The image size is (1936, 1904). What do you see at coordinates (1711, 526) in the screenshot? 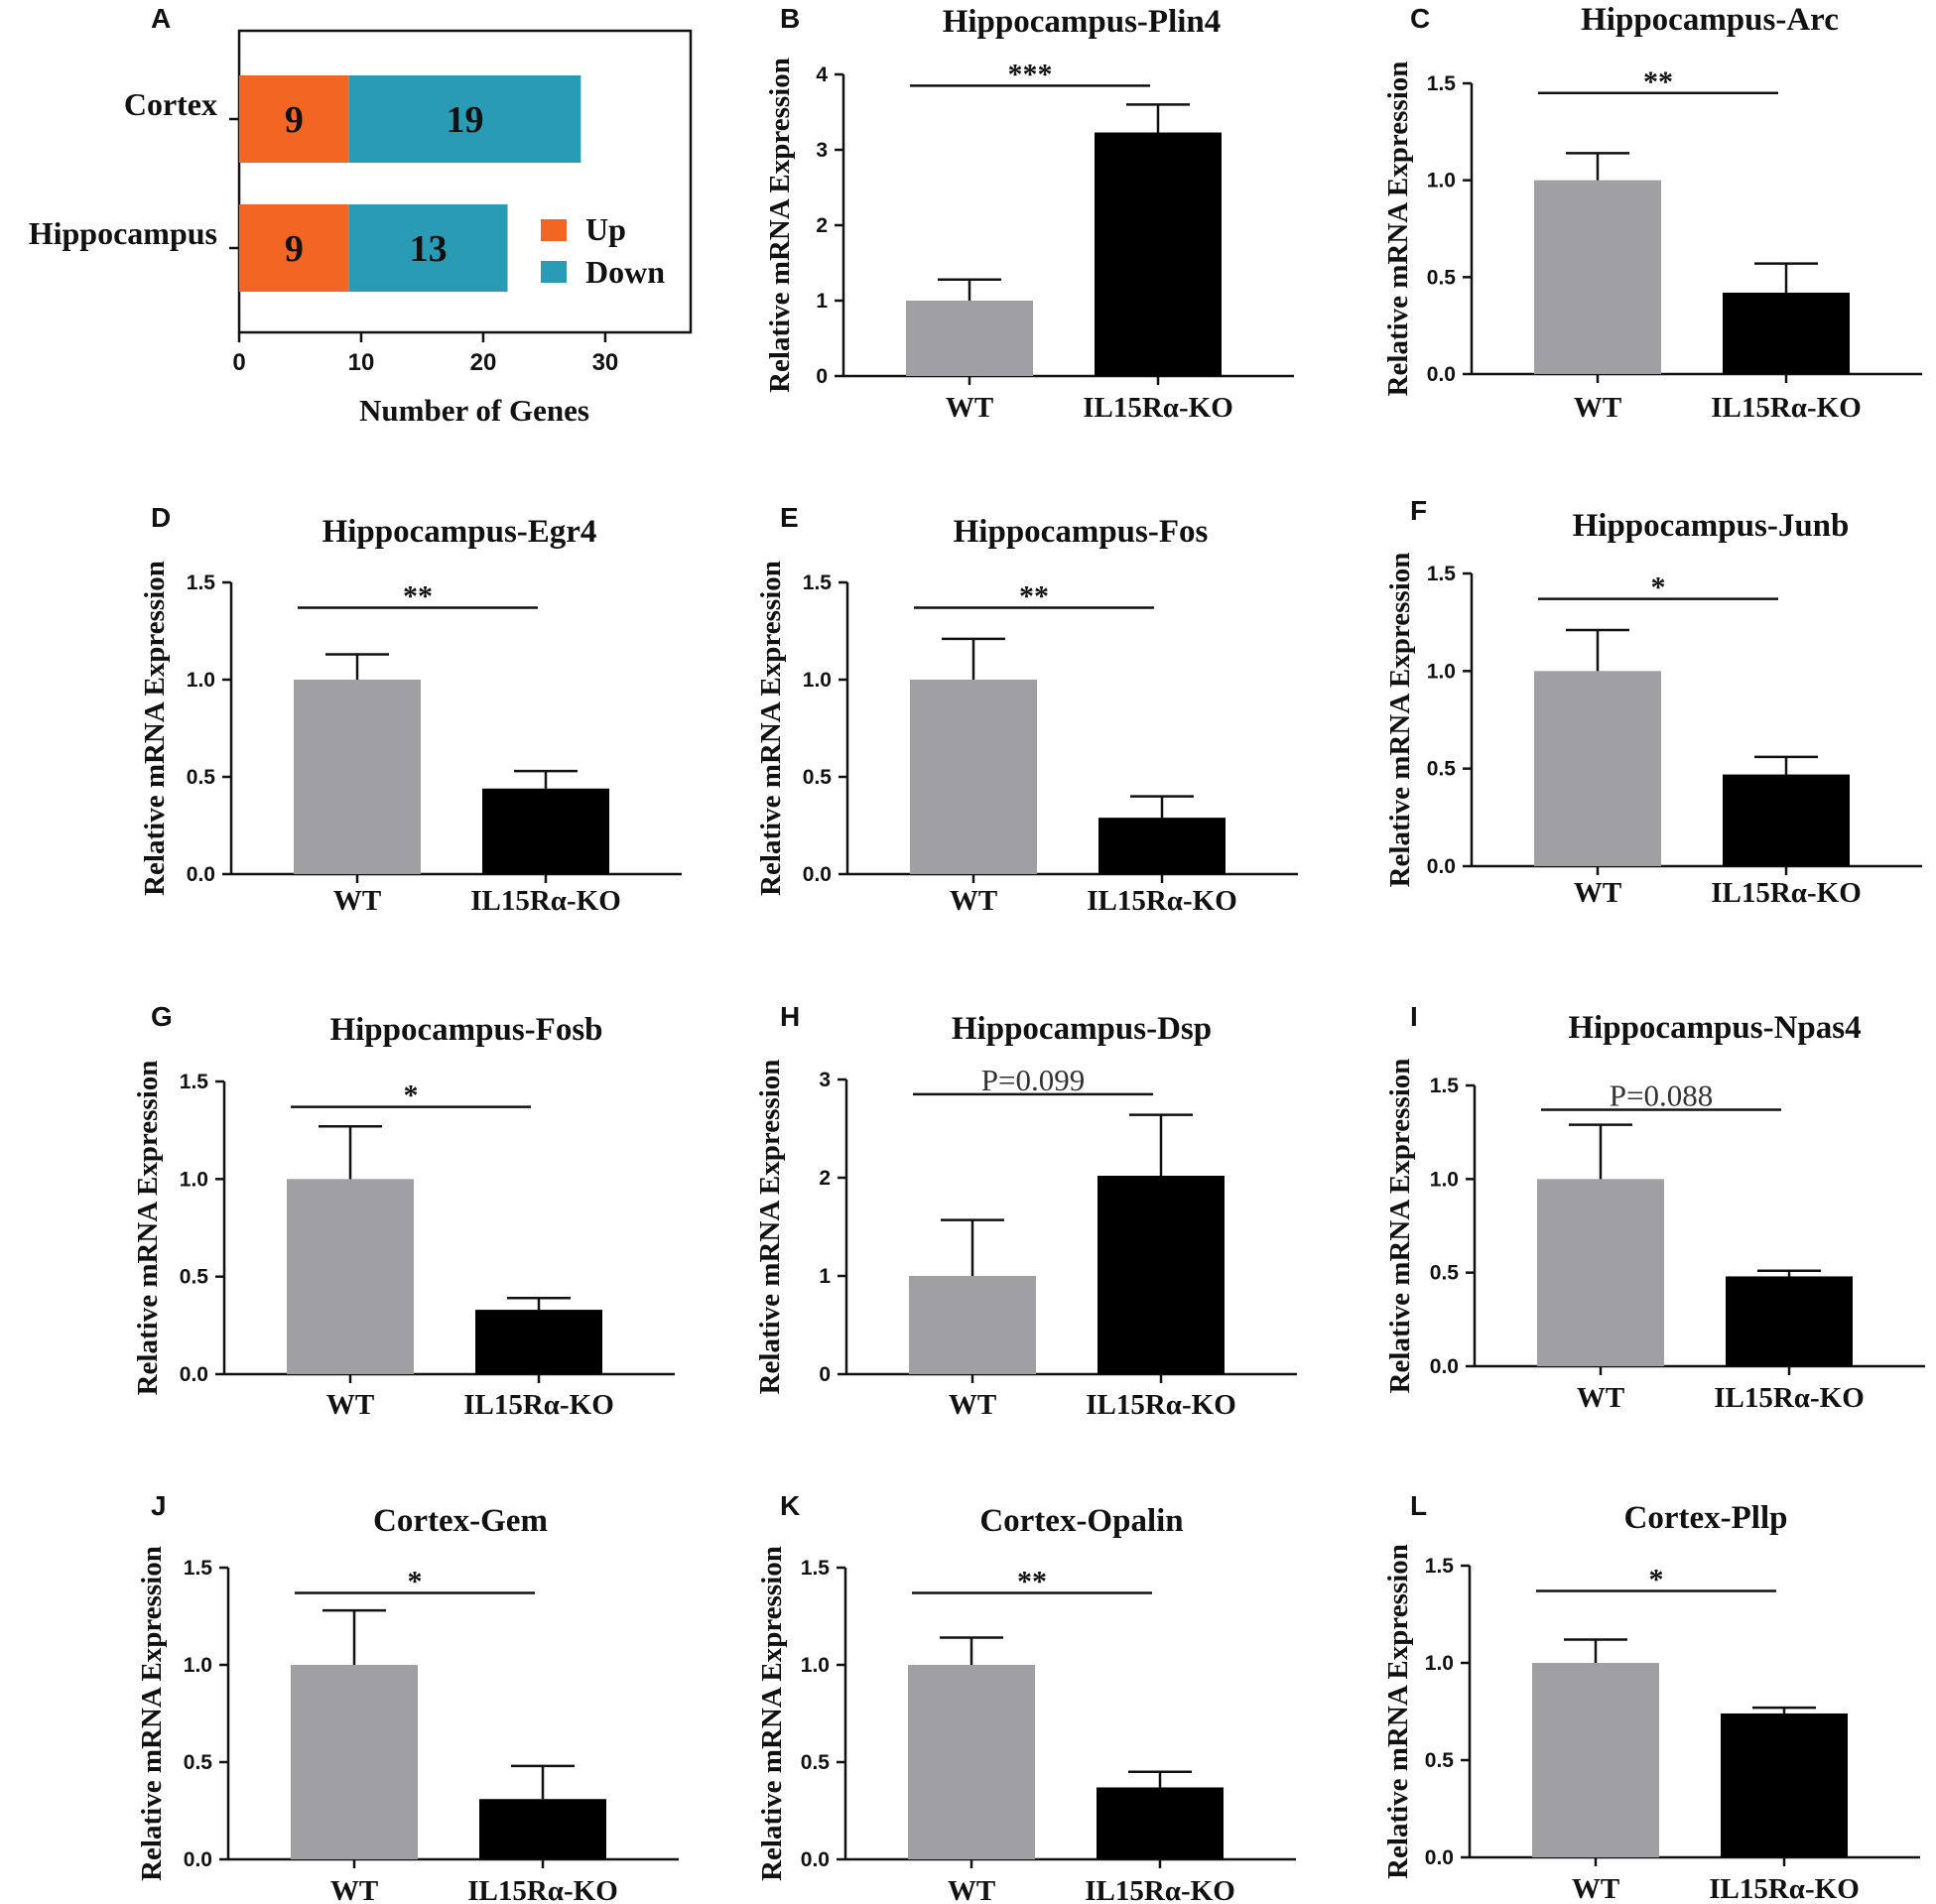
I see `chart-title: Hippocampus-Junb` at bounding box center [1711, 526].